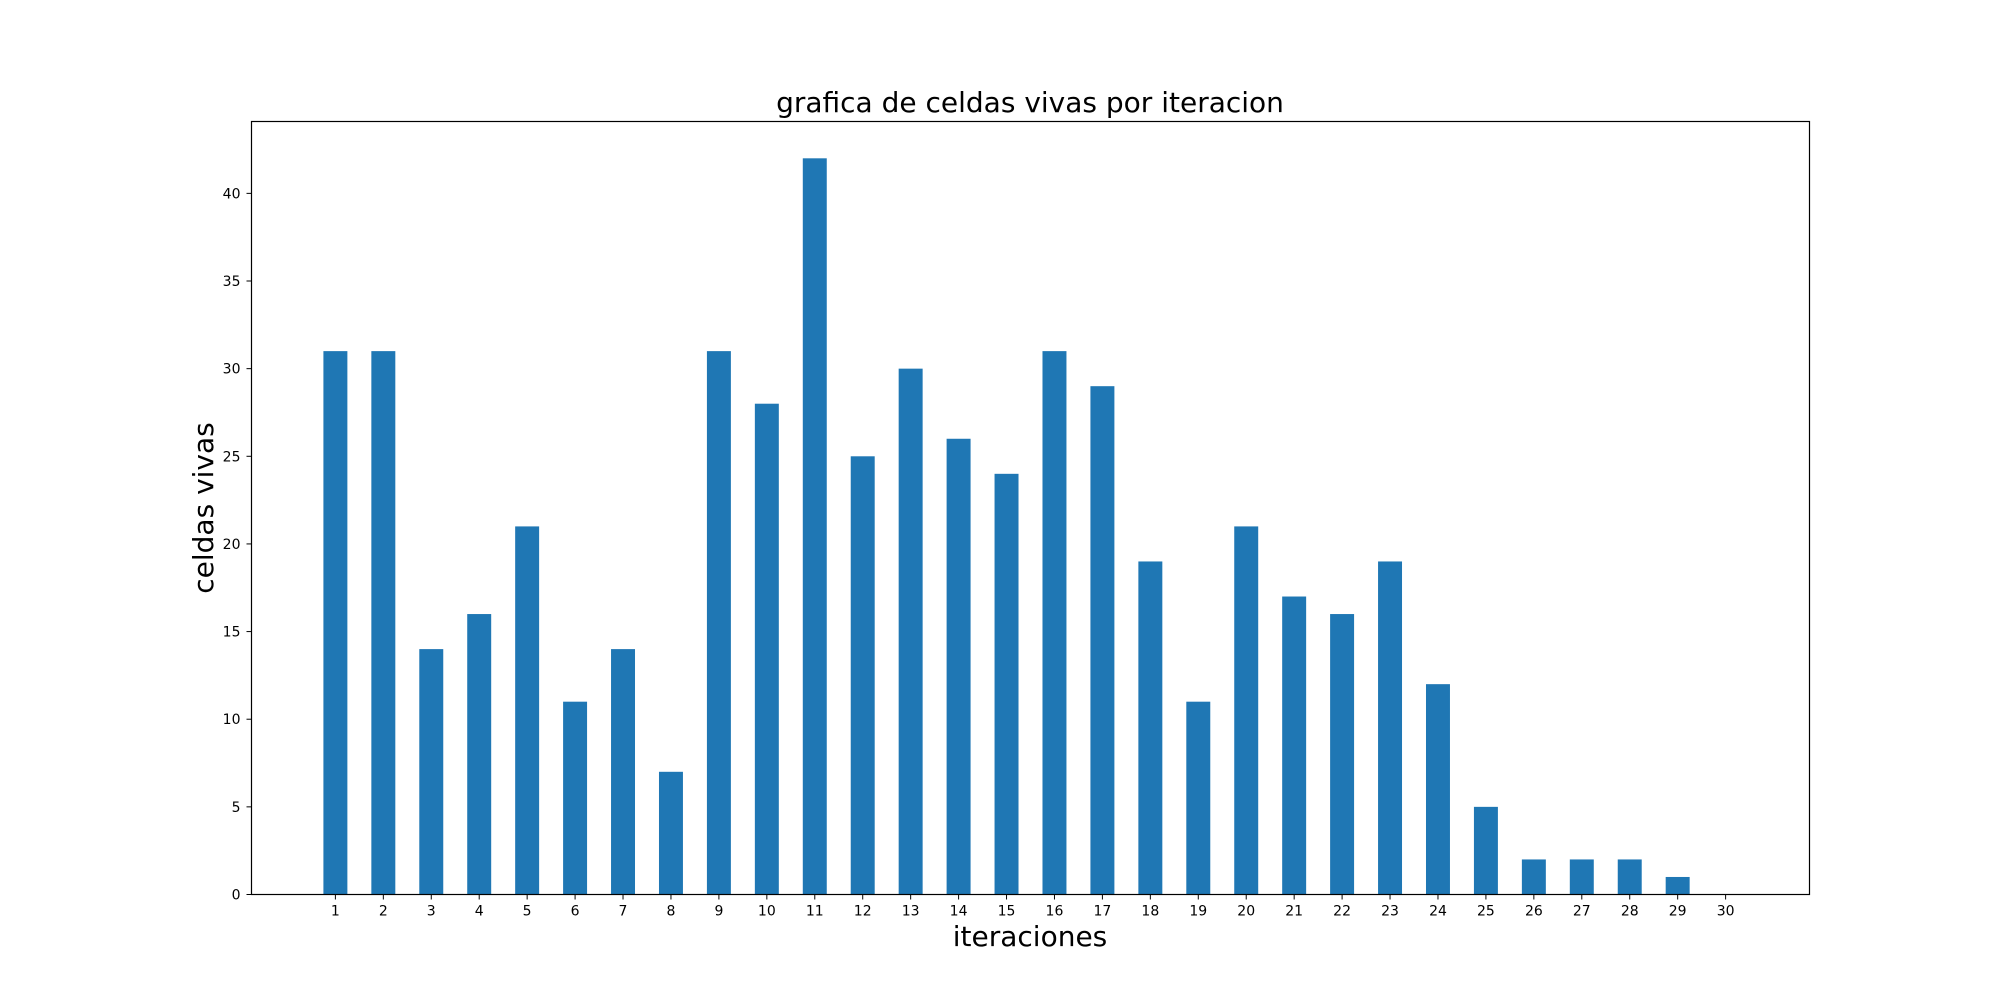  What do you see at coordinates (479, 912) in the screenshot?
I see `x-tick-label: 4` at bounding box center [479, 912].